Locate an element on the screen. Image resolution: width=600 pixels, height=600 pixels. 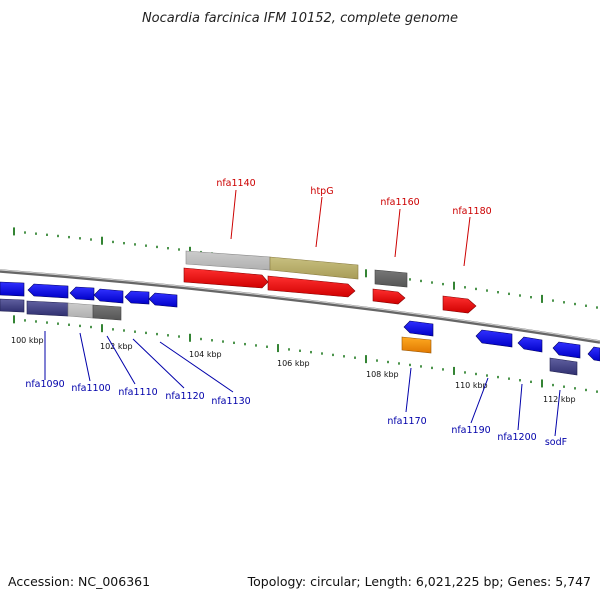
gene-label: nfa1130 is located at coordinates (230, 401).